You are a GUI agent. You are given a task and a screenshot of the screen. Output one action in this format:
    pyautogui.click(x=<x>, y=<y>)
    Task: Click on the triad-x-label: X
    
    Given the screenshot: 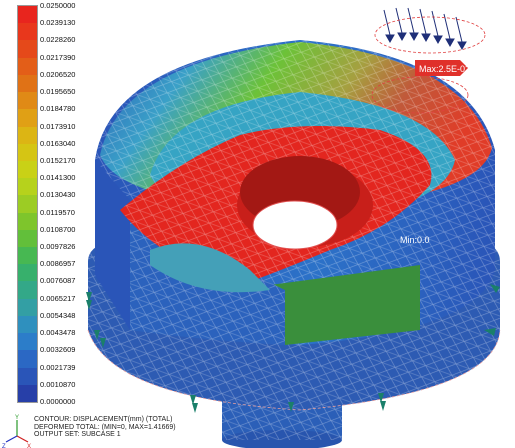 What is the action you would take?
    pyautogui.click(x=29, y=446)
    